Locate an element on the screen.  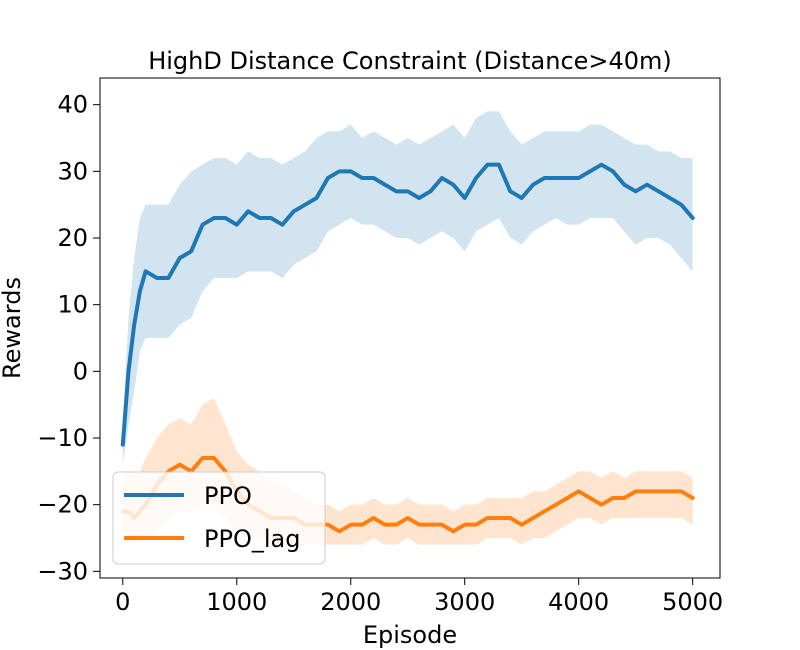
y-tick-label: 40 is located at coordinates (72, 105).